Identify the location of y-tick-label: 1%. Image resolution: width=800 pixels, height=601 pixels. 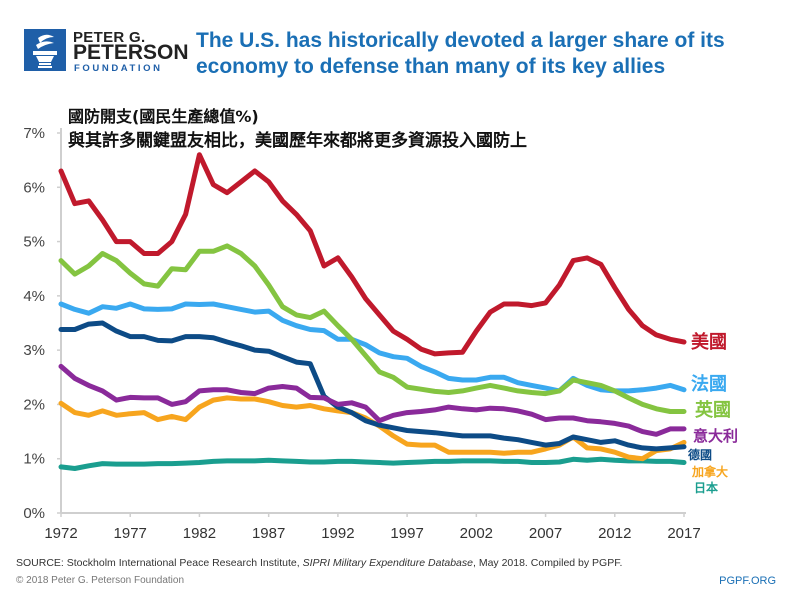
(34, 459).